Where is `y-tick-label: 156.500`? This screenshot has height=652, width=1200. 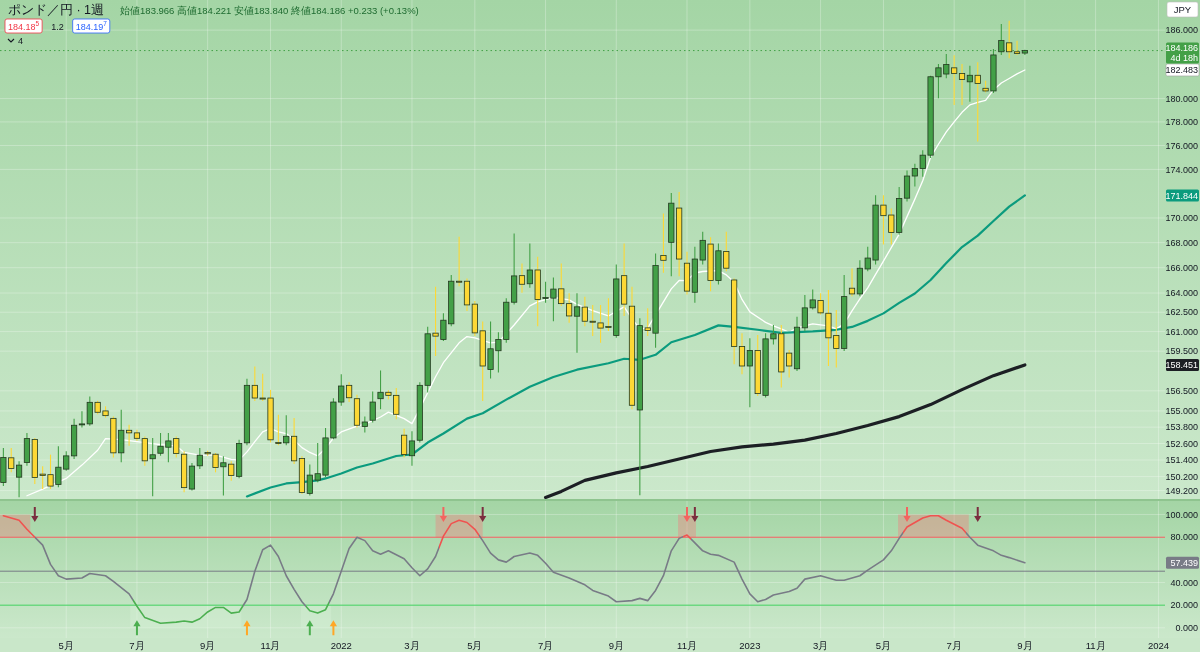 y-tick-label: 156.500 is located at coordinates (1181, 391).